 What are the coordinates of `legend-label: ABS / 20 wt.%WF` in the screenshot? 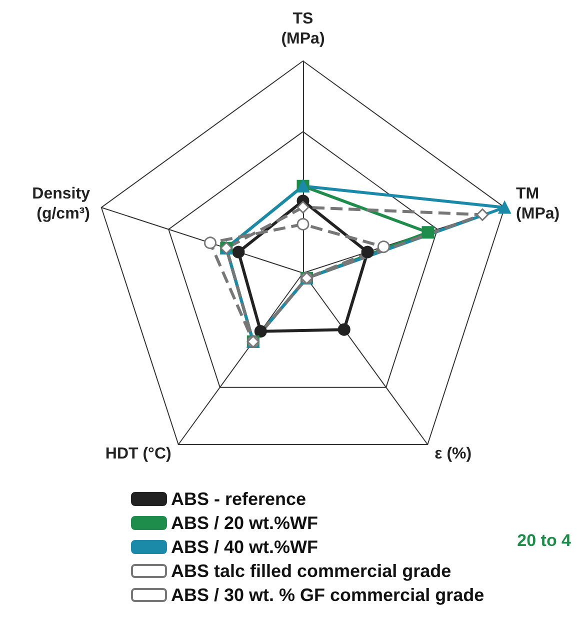 It's located at (244, 523).